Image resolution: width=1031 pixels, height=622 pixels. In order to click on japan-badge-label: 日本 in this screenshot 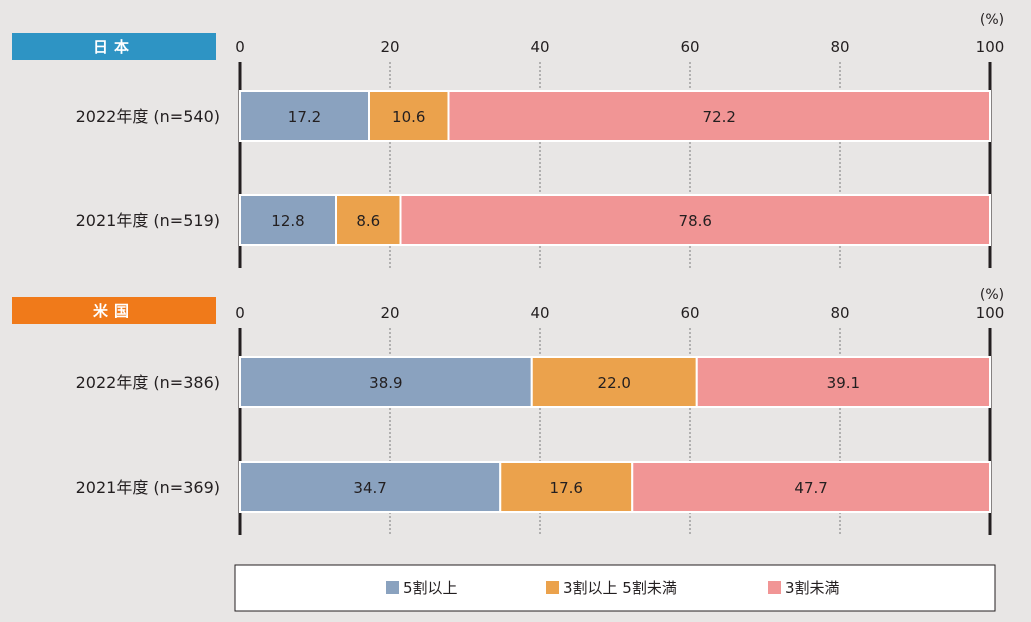, I will do `click(114, 47)`.